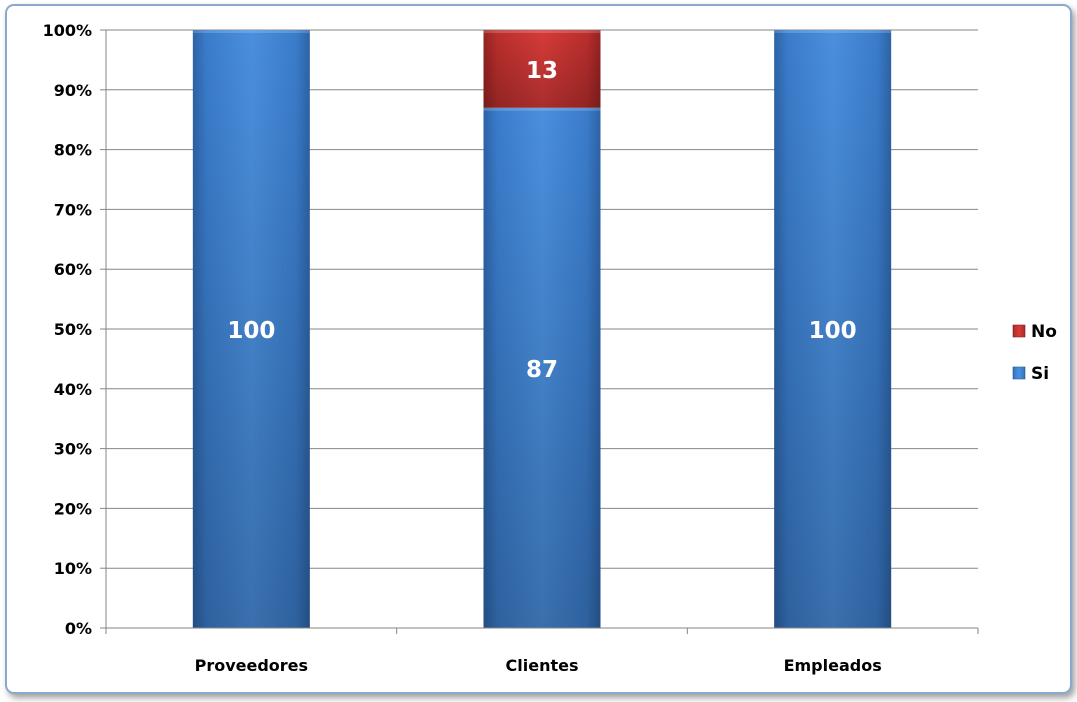 The image size is (1077, 702). Describe the element at coordinates (67, 30) in the screenshot. I see `y-tick-label: 100%` at that location.